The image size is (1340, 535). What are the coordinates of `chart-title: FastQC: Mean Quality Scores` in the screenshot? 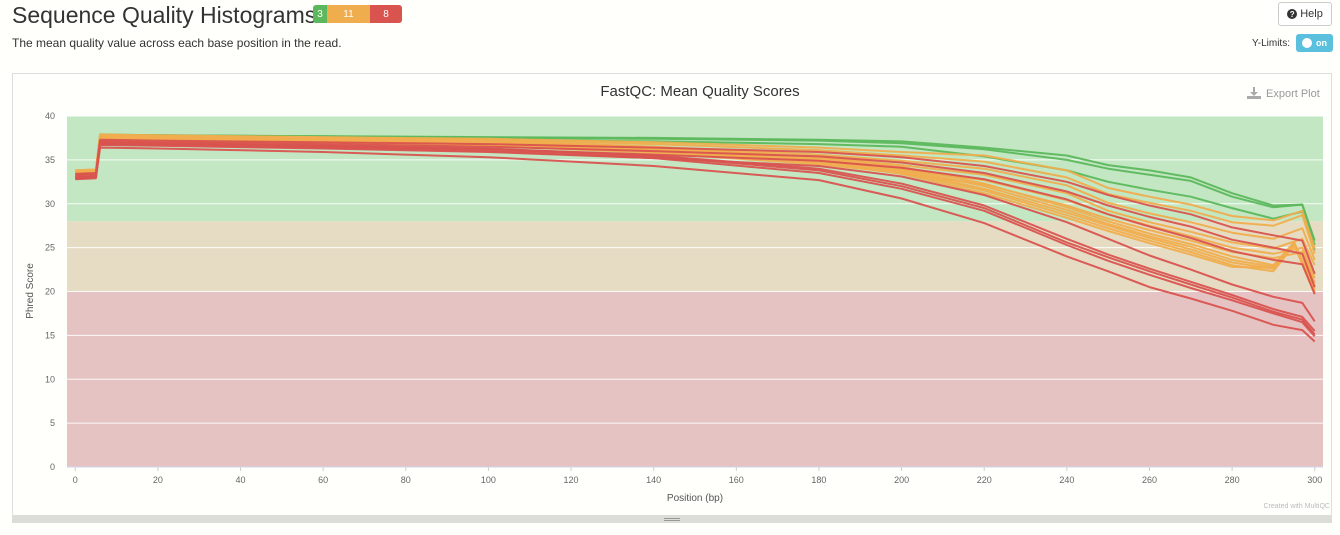 It's located at (699, 91).